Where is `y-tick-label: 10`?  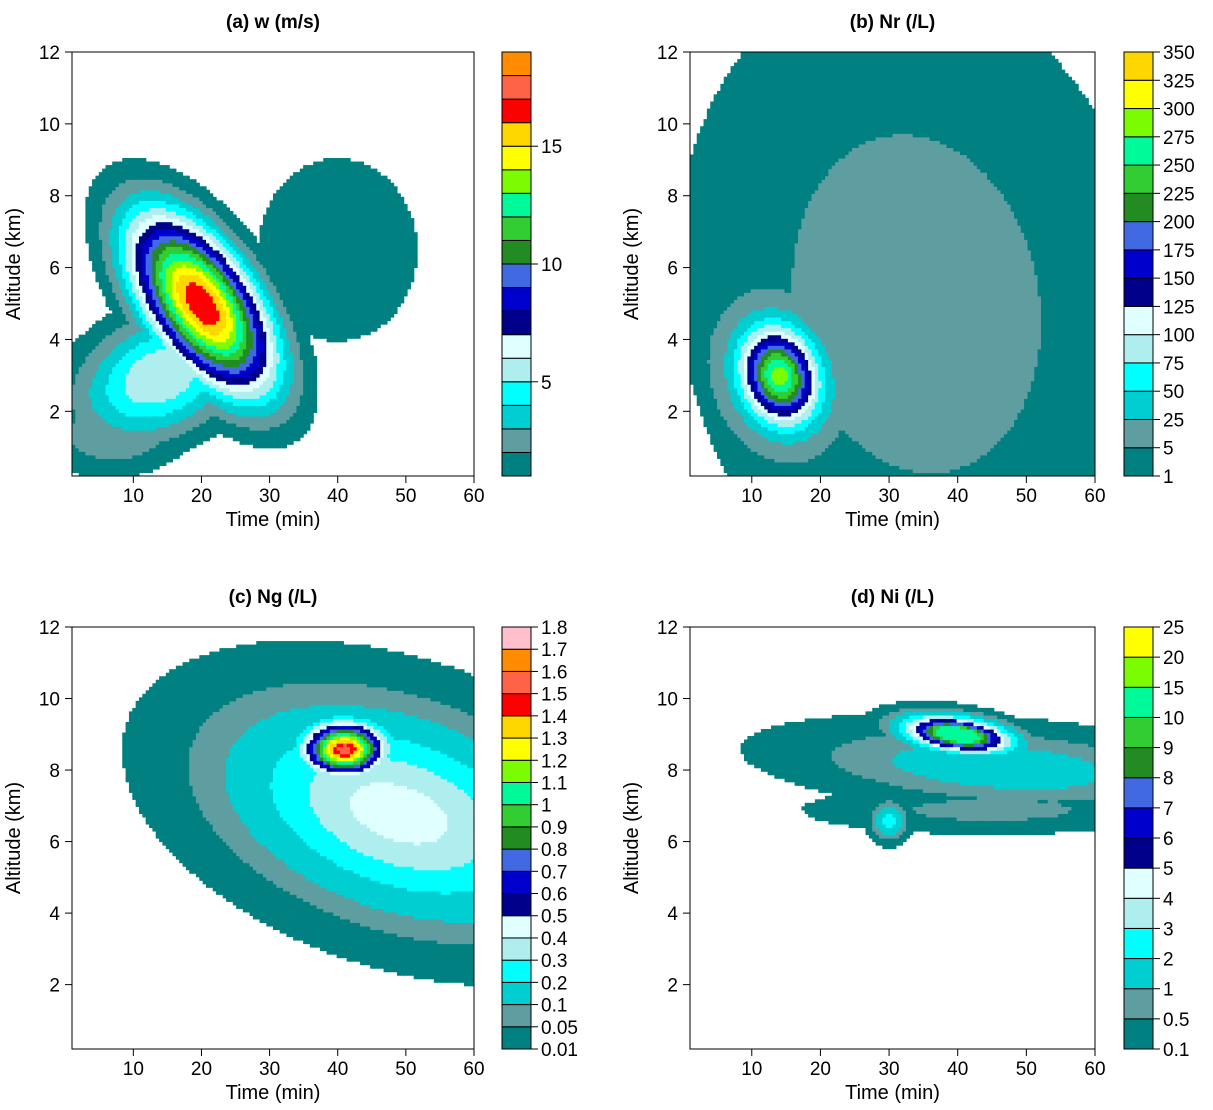 y-tick-label: 10 is located at coordinates (49, 700).